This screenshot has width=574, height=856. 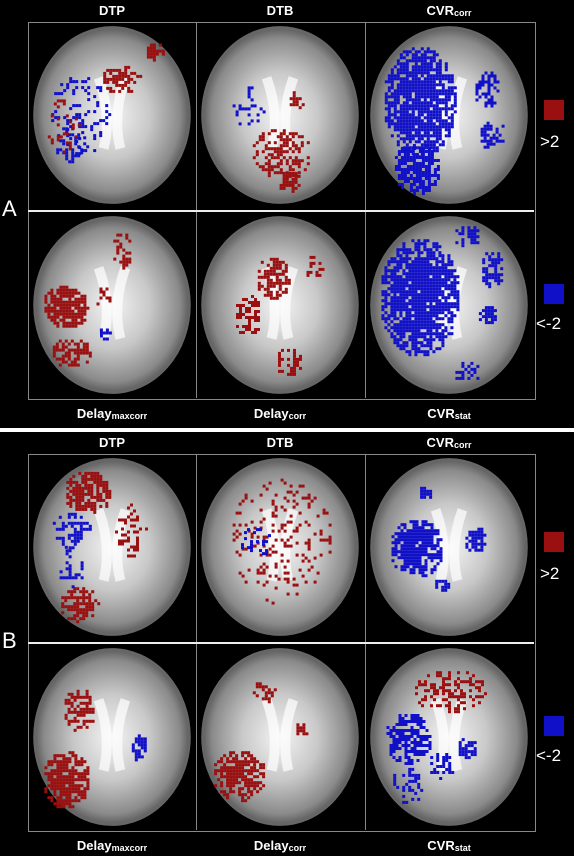 What do you see at coordinates (287, 430) in the screenshot?
I see `panel-divider` at bounding box center [287, 430].